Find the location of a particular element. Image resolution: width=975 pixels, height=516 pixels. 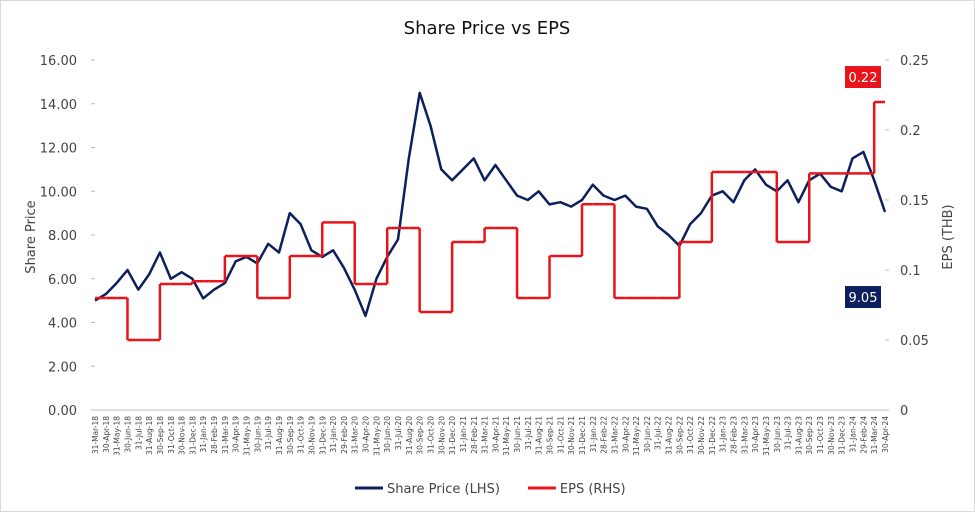

x-tick-label: 31-May-19 is located at coordinates (247, 436).